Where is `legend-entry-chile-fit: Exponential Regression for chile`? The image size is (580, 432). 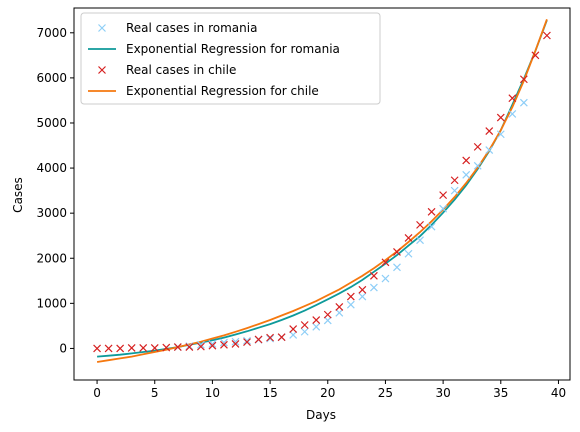
legend-entry-chile-fit: Exponential Regression for chile is located at coordinates (203, 91).